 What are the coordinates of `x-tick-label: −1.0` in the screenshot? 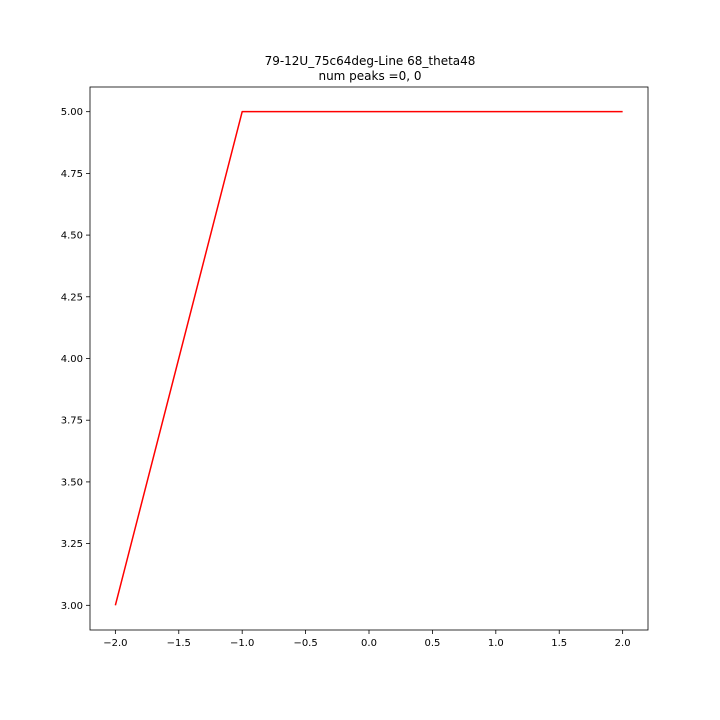 It's located at (242, 643).